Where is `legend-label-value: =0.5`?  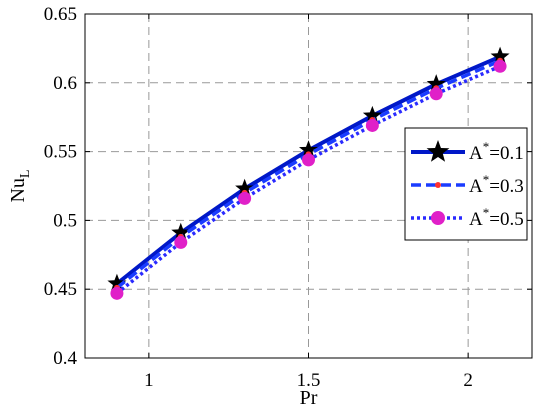 legend-label-value: =0.5 is located at coordinates (506, 219).